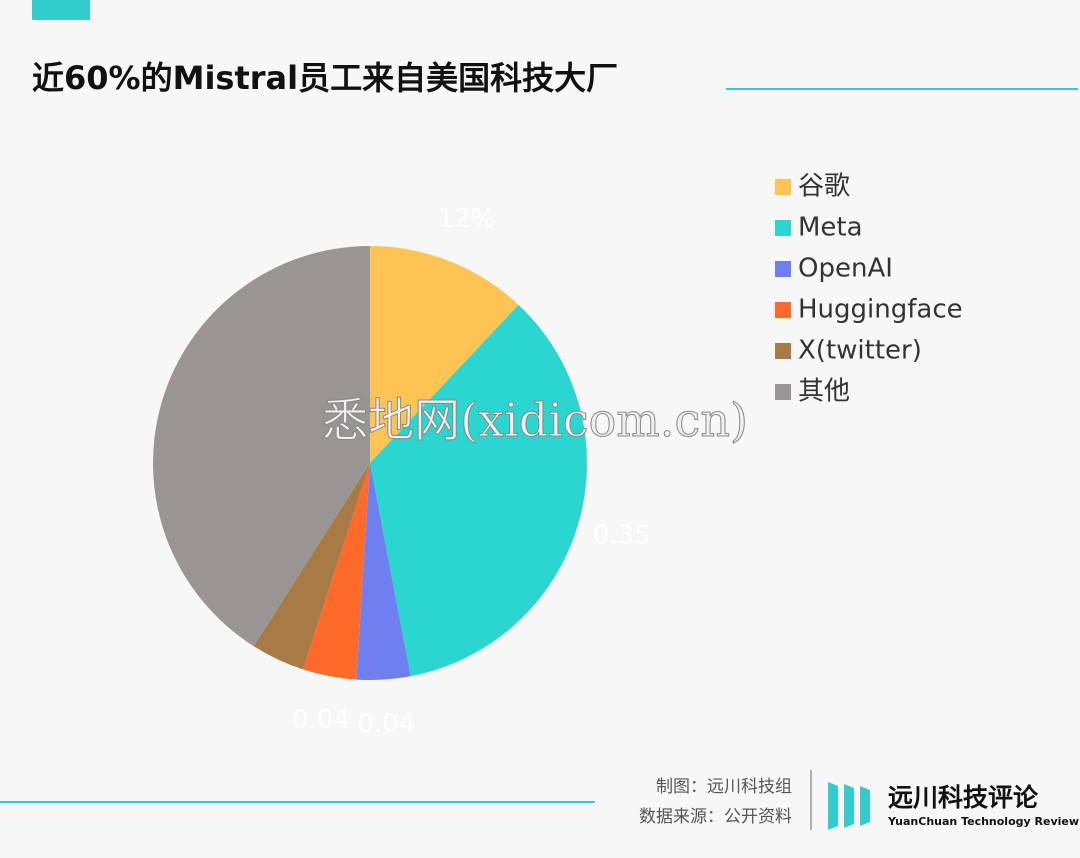 This screenshot has height=858, width=1080. I want to click on legend: 谷歌 Meta OpenAI Huggingface X(twitter) 其他, so click(869, 289).